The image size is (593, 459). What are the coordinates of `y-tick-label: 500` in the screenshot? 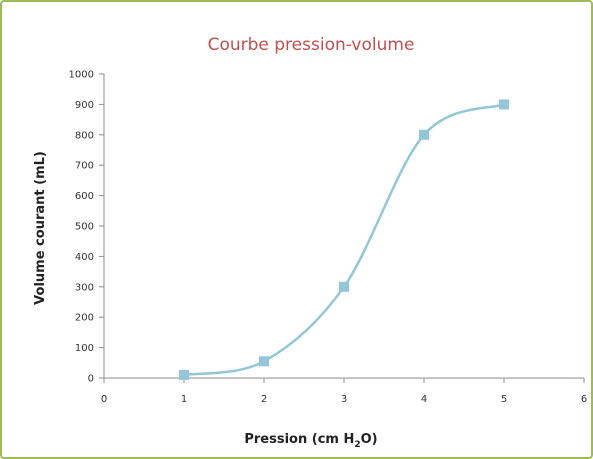 It's located at (84, 227).